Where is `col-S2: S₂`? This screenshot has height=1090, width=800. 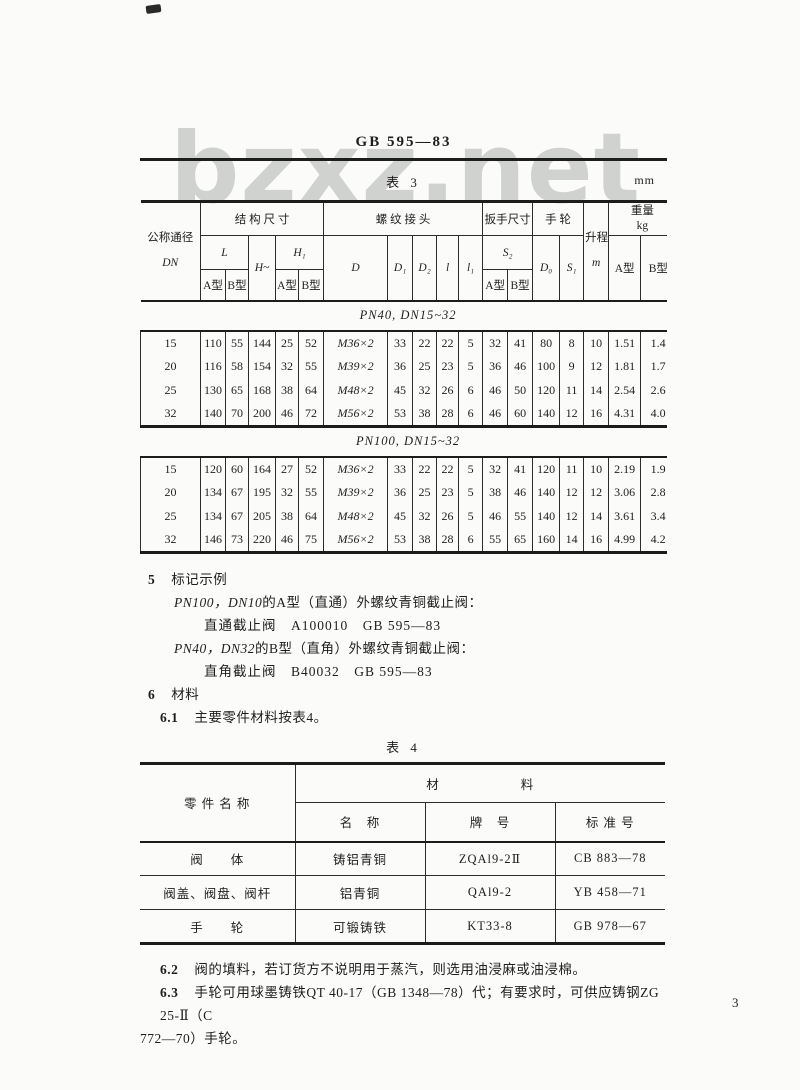 col-S2: S₂ is located at coordinates (508, 252).